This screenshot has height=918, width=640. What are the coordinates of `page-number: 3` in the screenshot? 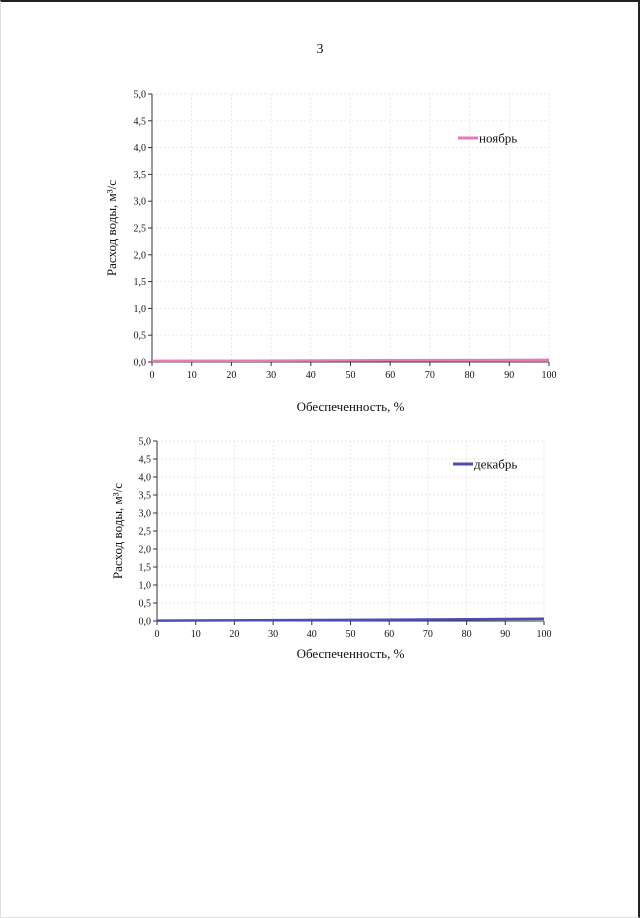 It's located at (320, 49).